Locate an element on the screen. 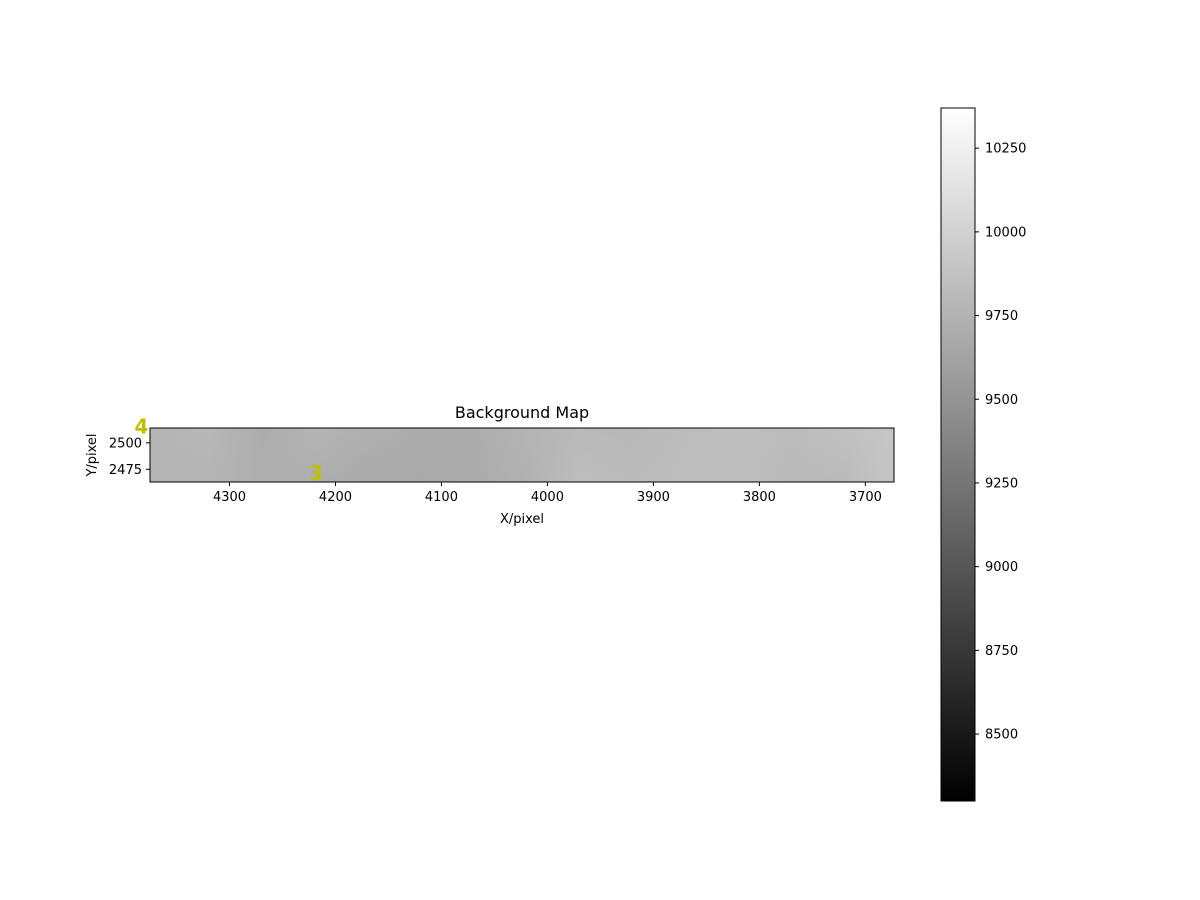 This screenshot has height=900, width=1200. y-axis-ticks: 2475 2500 is located at coordinates (129, 457).